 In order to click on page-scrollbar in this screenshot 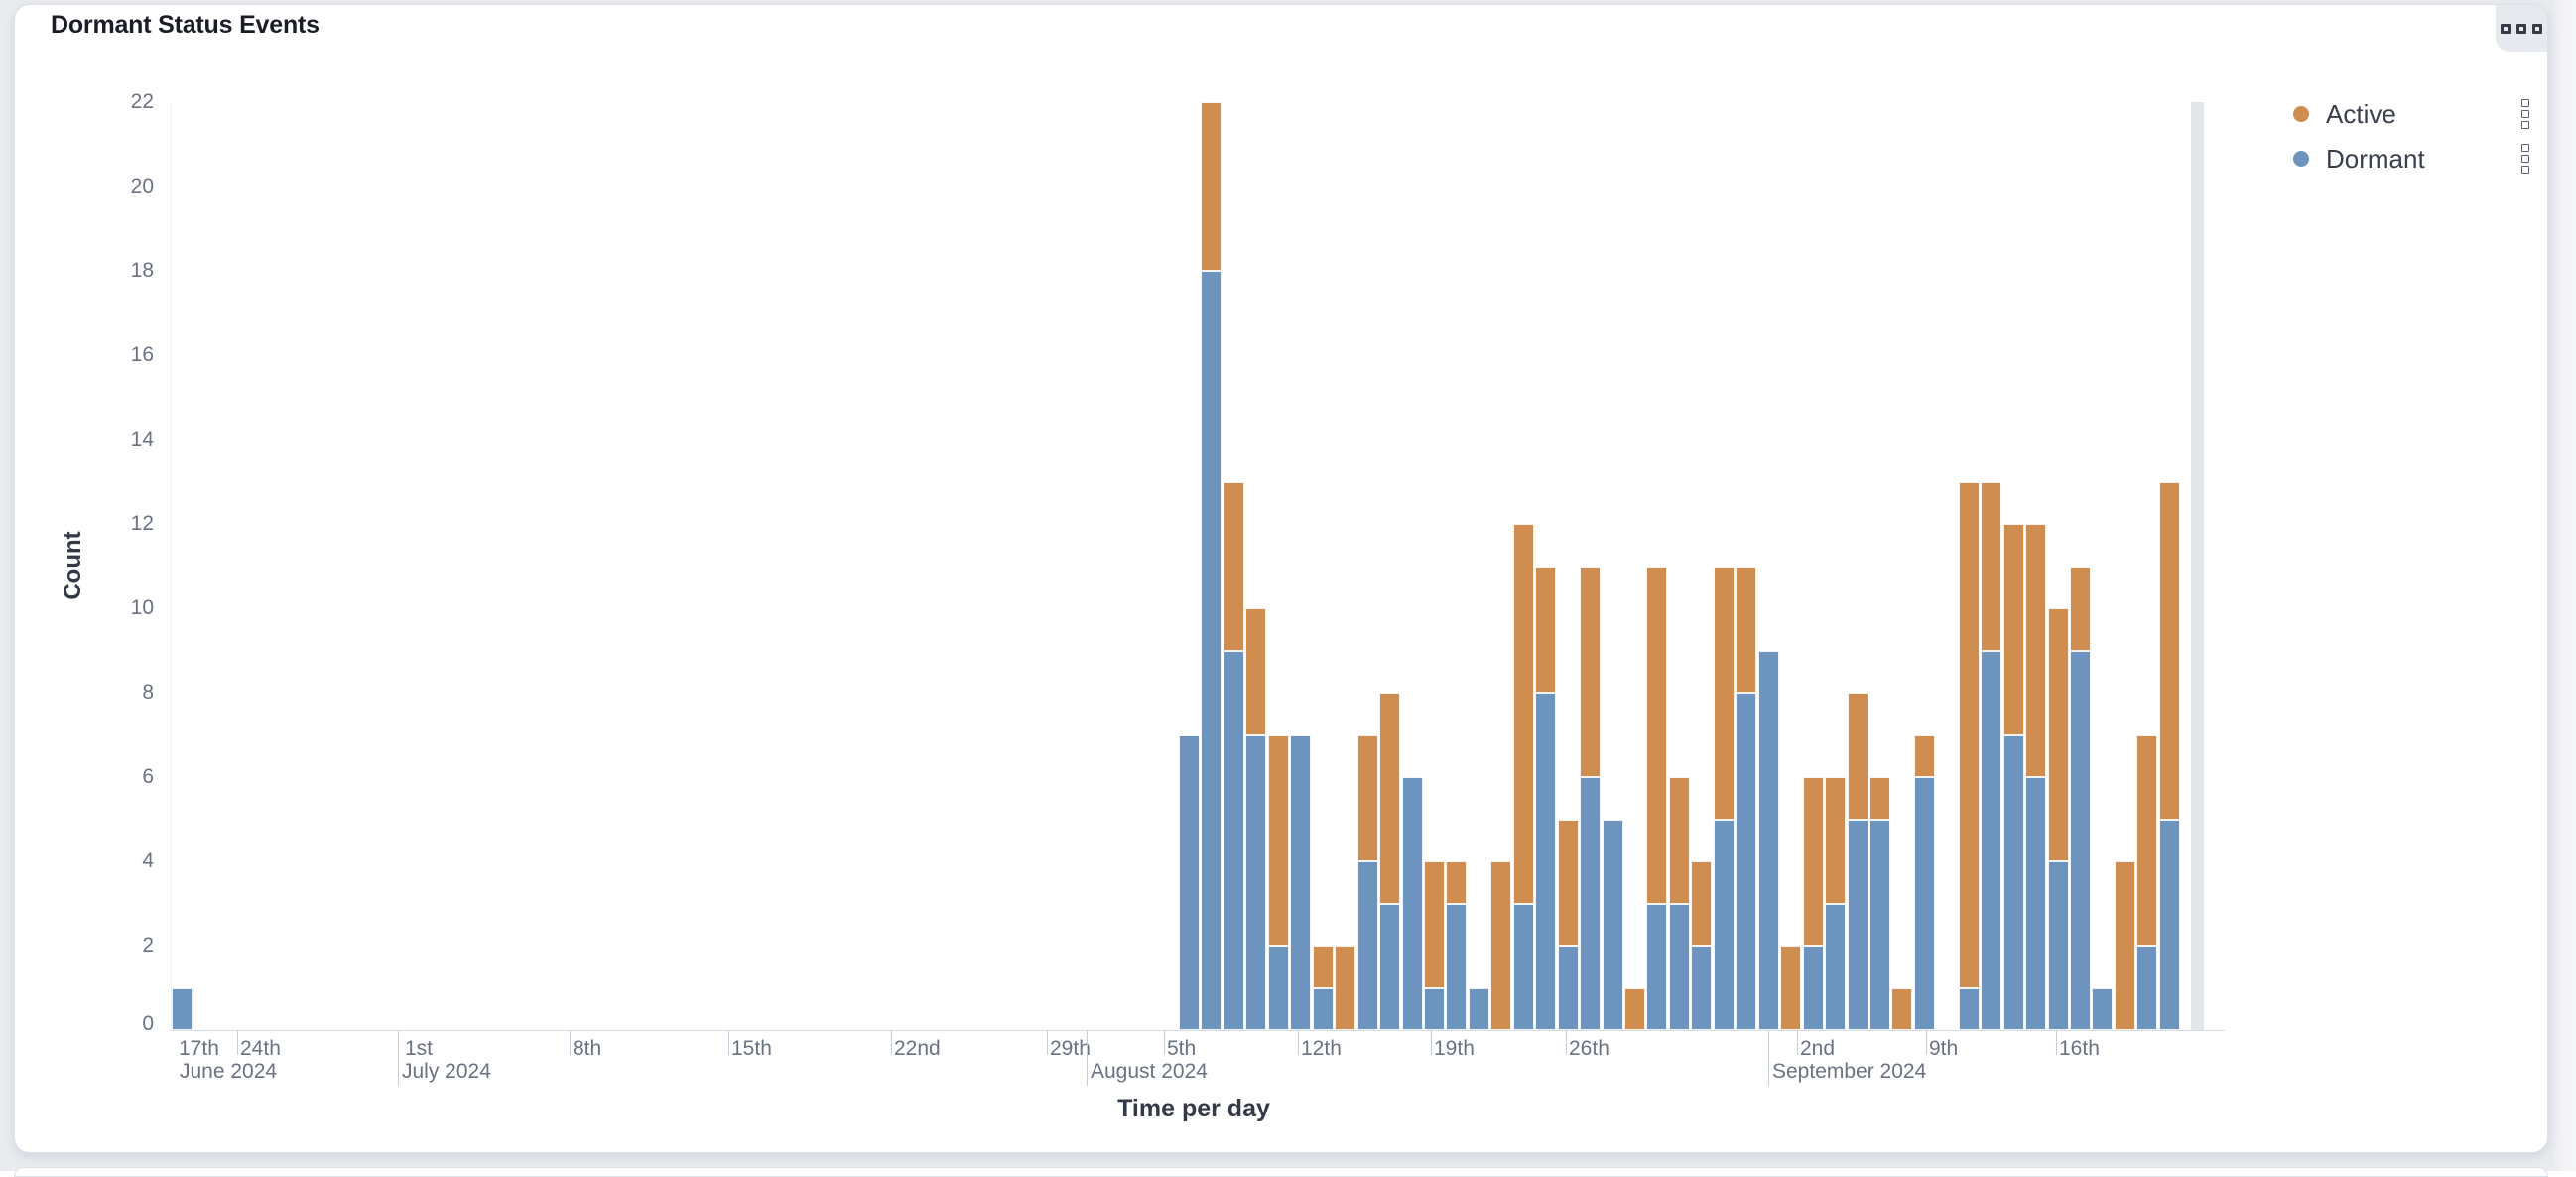, I will do `click(2563, 585)`.